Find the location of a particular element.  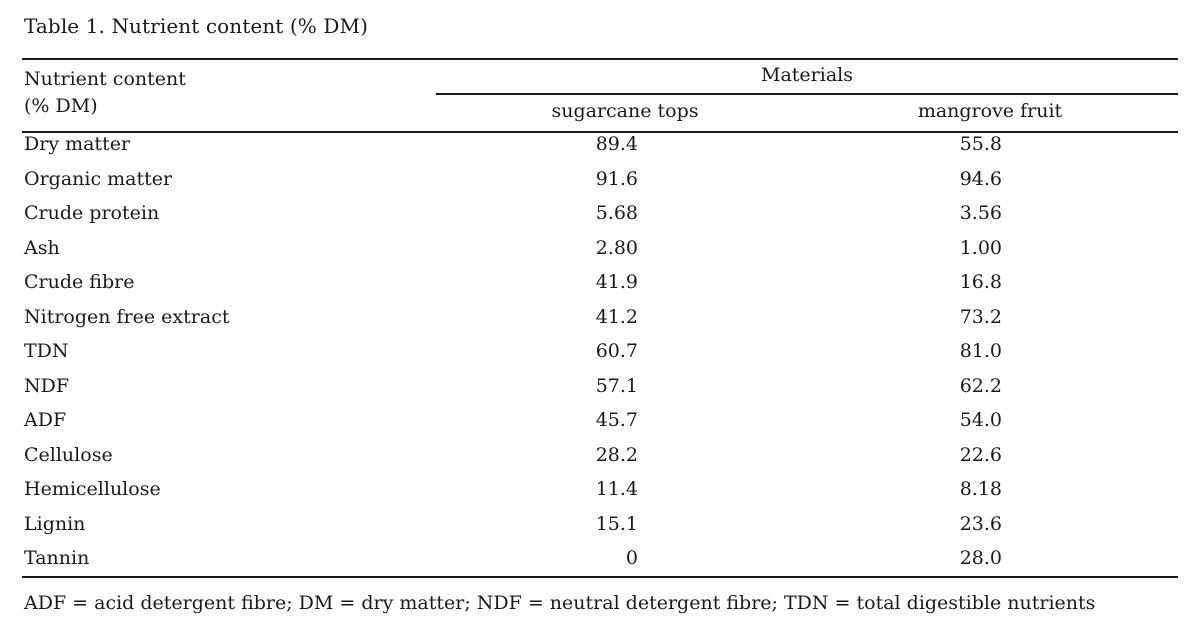

row-header-label-line1: Nutrient content is located at coordinates (105, 79).